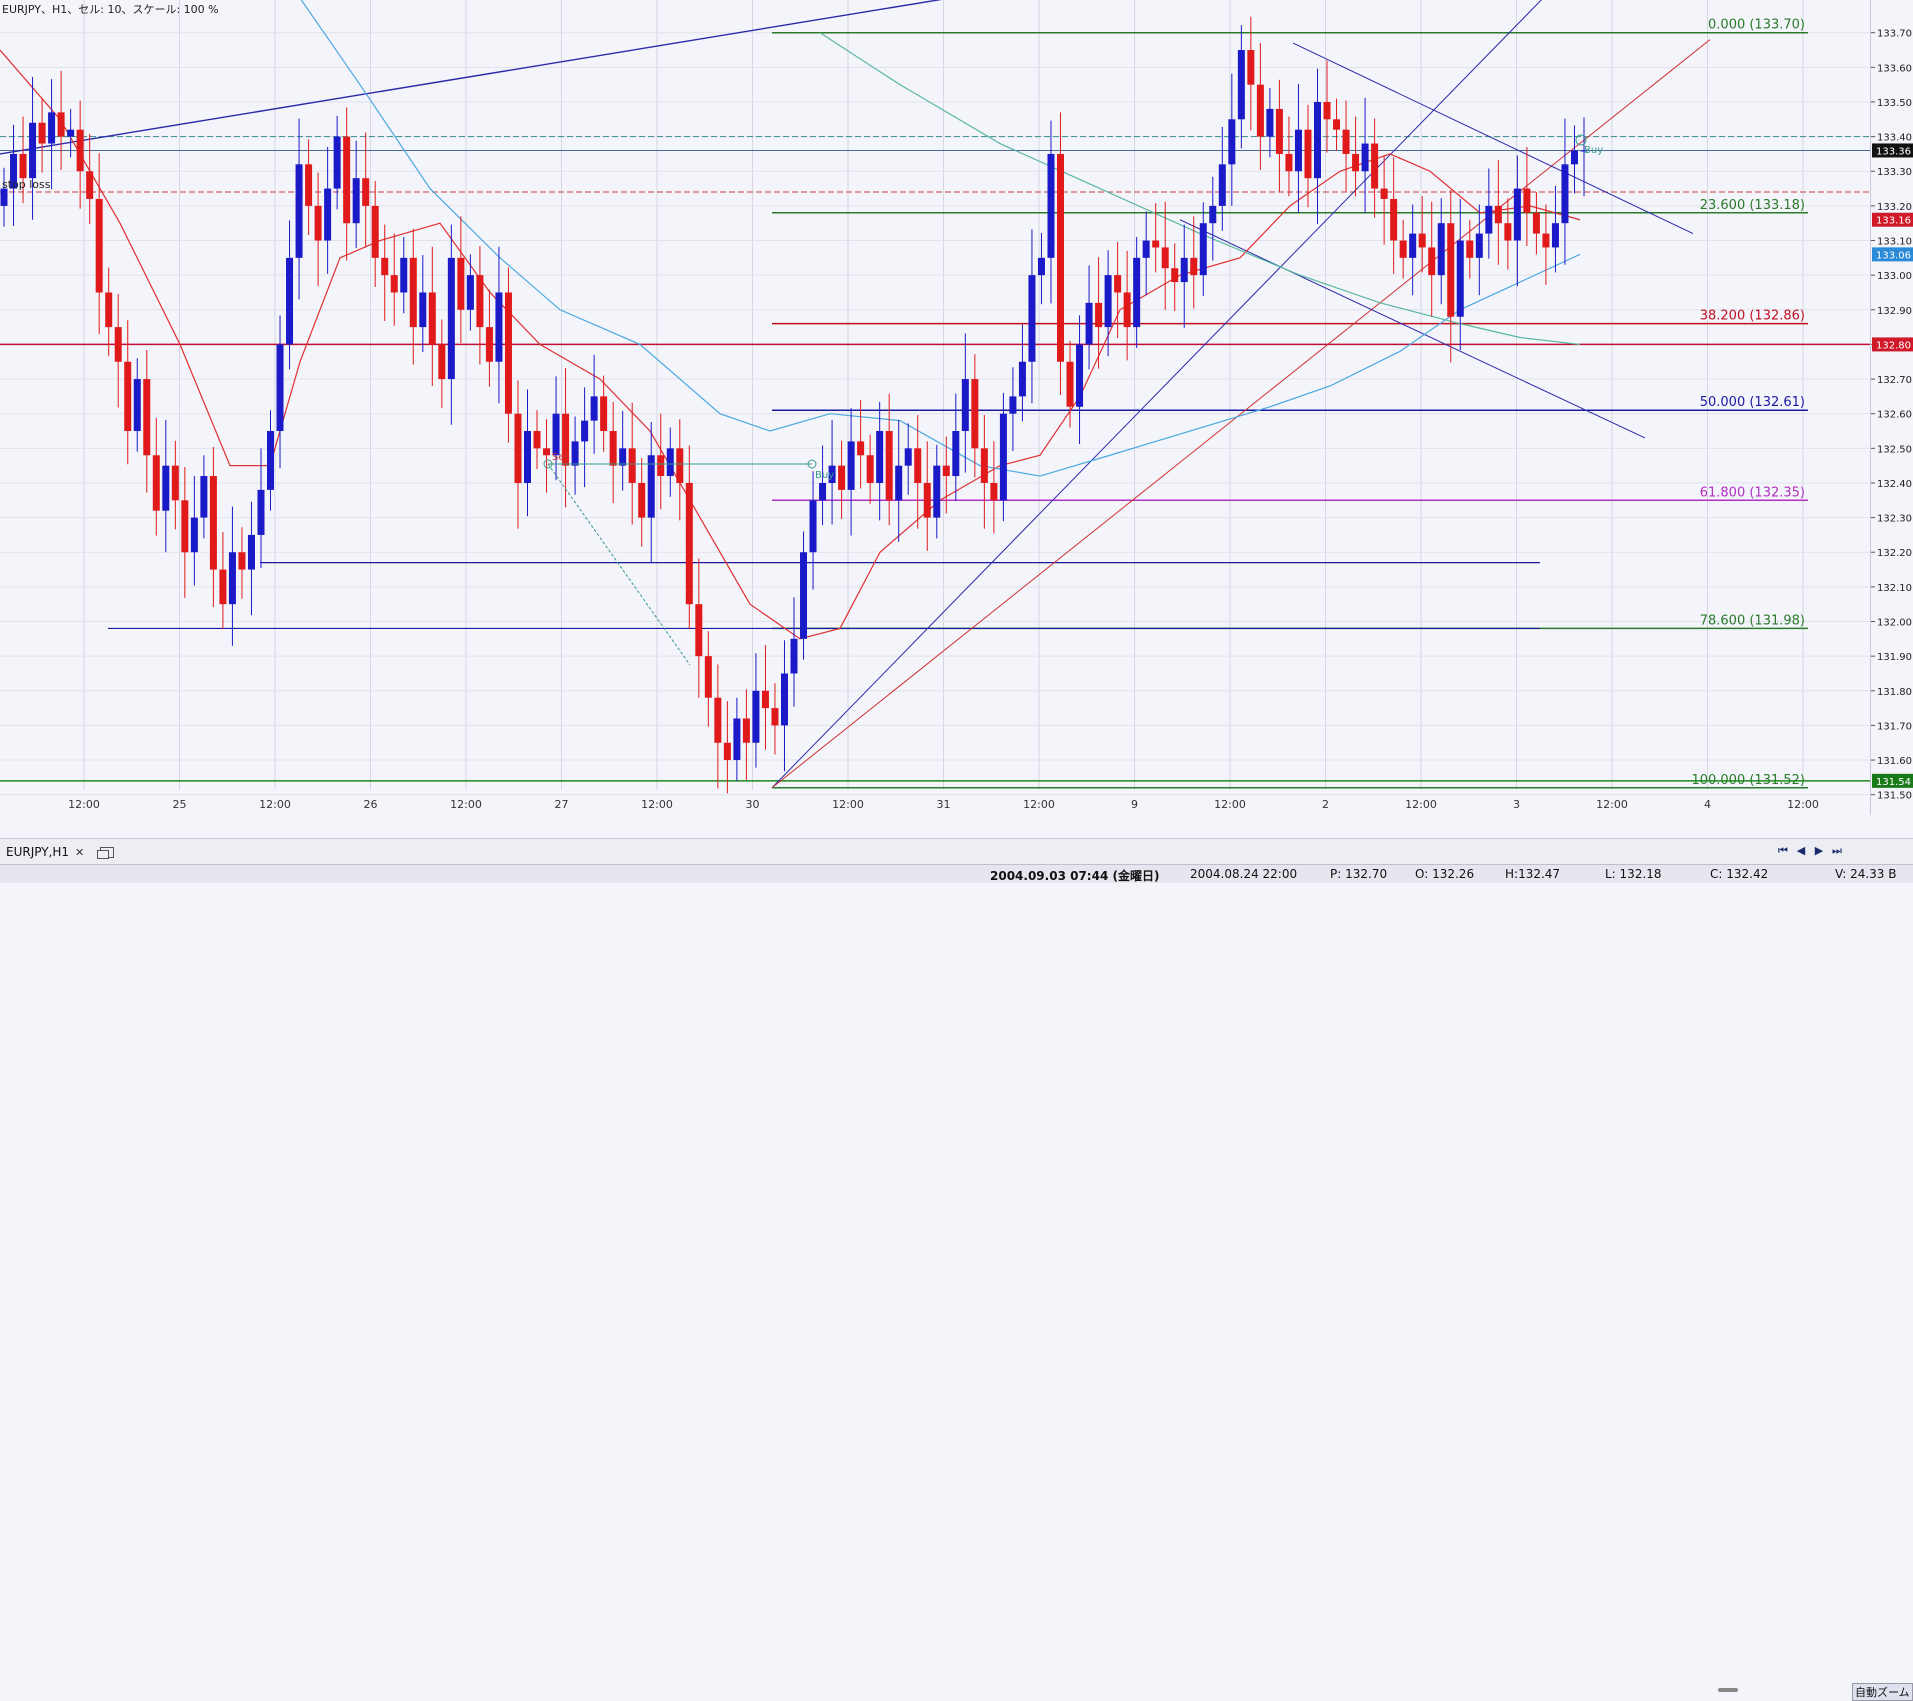 This screenshot has width=1913, height=1701. Describe the element at coordinates (1893, 221) in the screenshot. I see `price-marker-label: 133.16` at that location.